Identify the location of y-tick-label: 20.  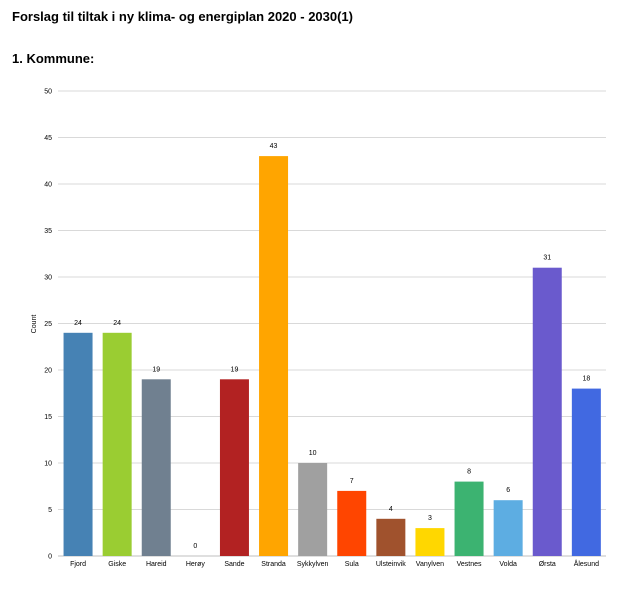
(48, 371).